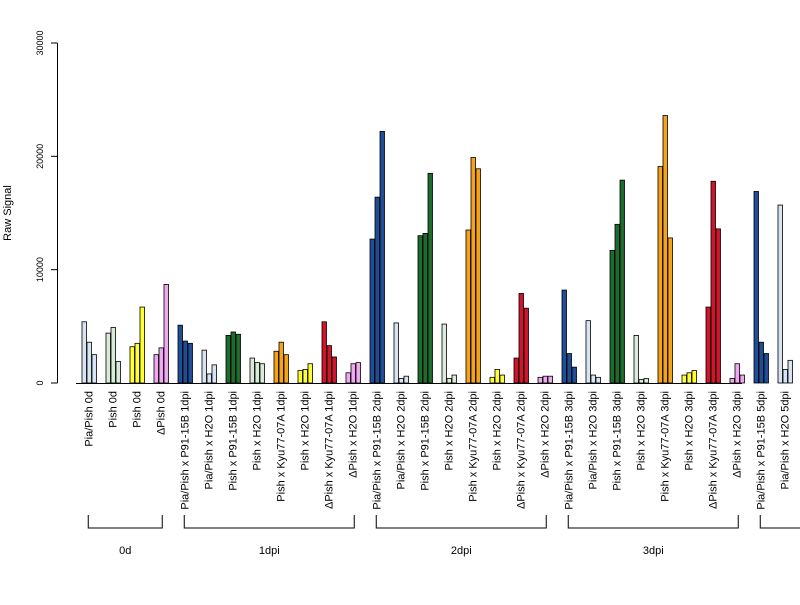  What do you see at coordinates (353, 434) in the screenshot?
I see `x-tick-label: ΔPish x H2O 1dpi` at bounding box center [353, 434].